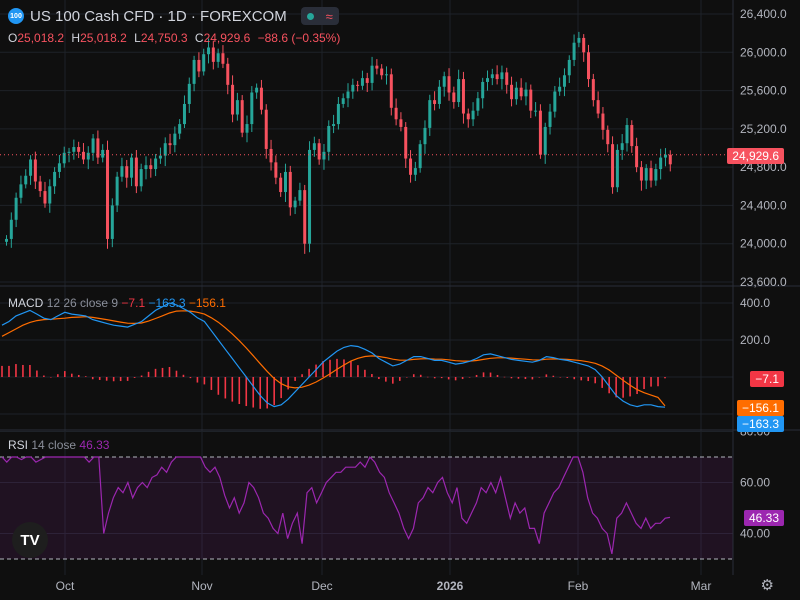 The height and width of the screenshot is (600, 800). I want to click on price-tick-label: 23,600.0, so click(763, 282).